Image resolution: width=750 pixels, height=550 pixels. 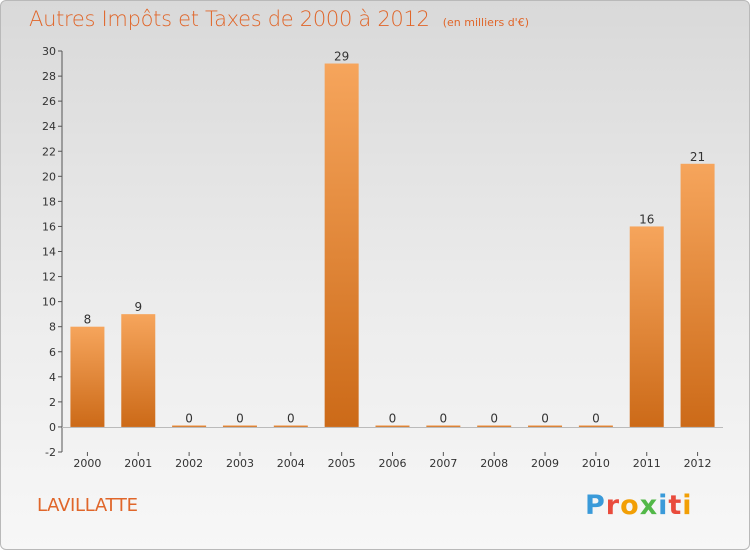 I want to click on x-tick-label: 2004, so click(x=291, y=463).